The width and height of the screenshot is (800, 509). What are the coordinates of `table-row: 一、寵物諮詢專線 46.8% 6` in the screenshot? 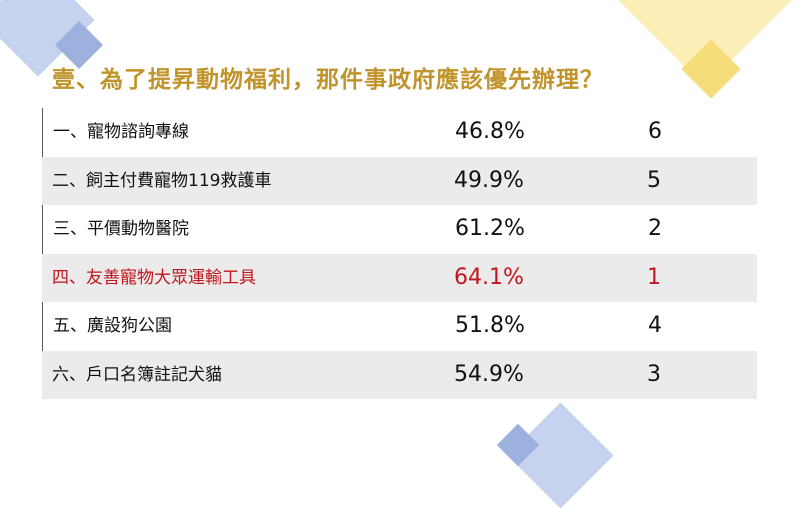 It's located at (399, 132).